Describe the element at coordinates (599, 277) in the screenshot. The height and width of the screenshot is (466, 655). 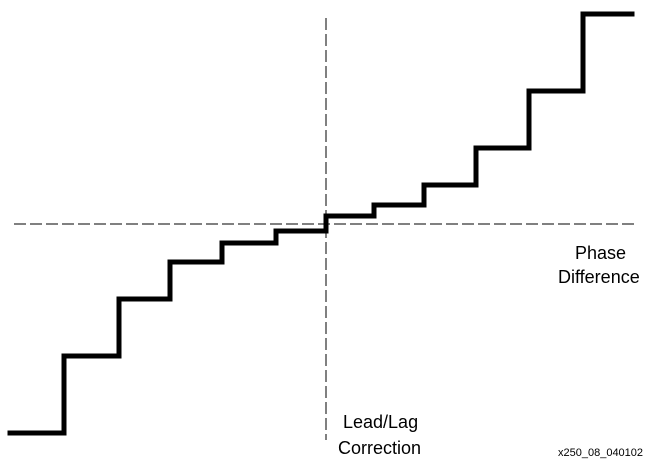
I see `x-axis-label-line2: Difference` at that location.